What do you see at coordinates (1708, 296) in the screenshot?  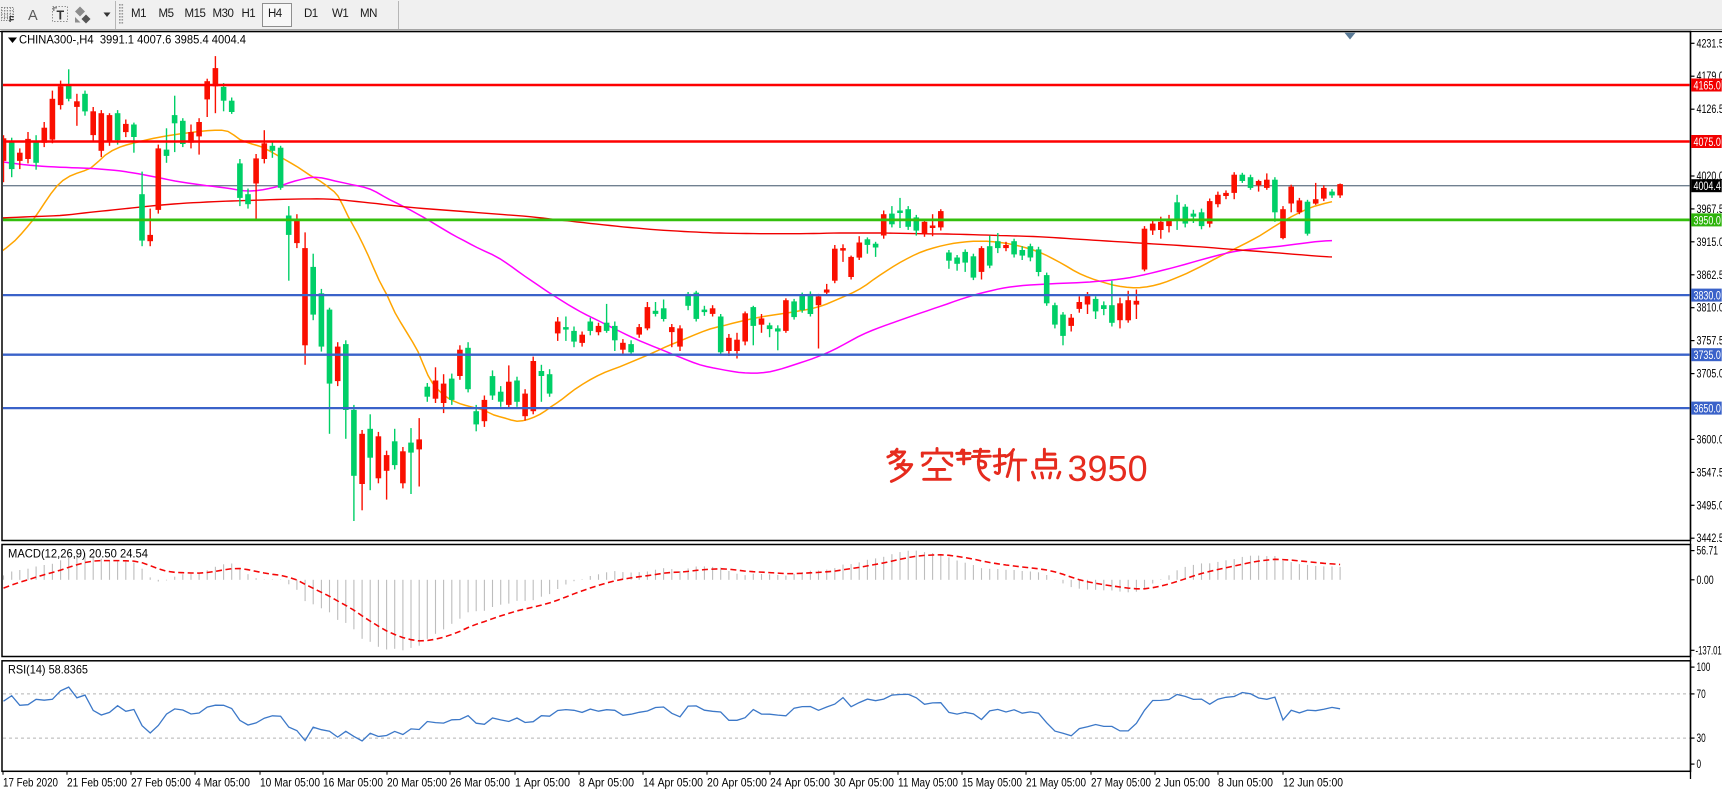 I see `svg-text: 3830.0` at bounding box center [1708, 296].